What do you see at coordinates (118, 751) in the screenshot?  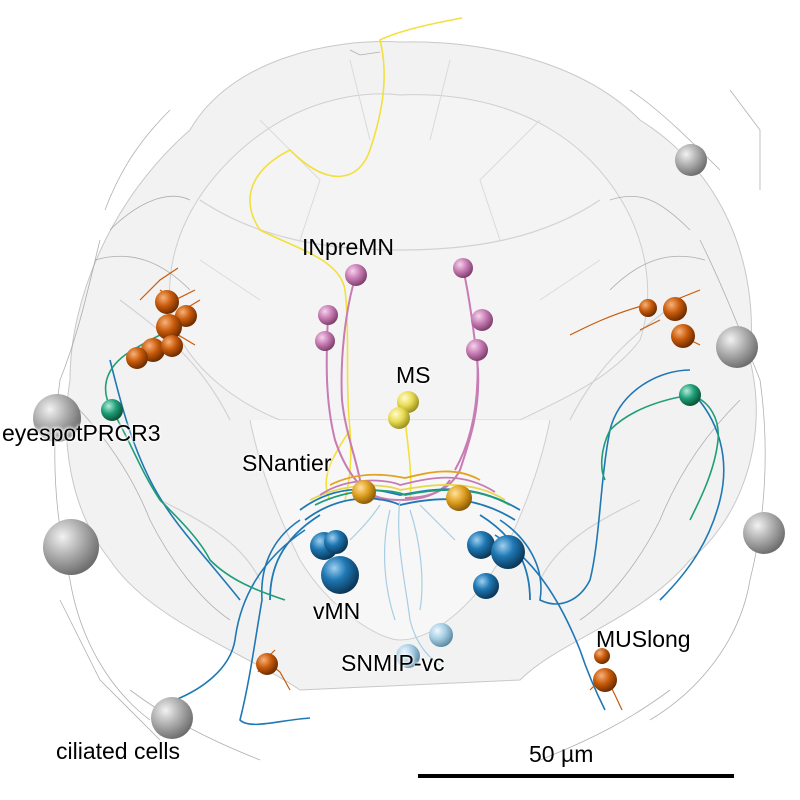 I see `label-ciliated: ciliated cells` at bounding box center [118, 751].